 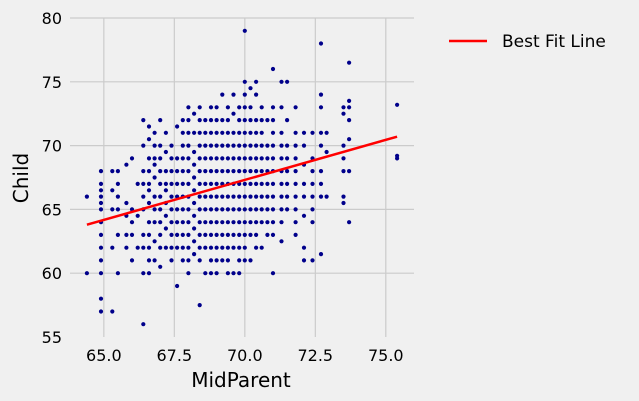 I want to click on y-tick-labels: 55 60 65 70 75 80, so click(x=52, y=178).